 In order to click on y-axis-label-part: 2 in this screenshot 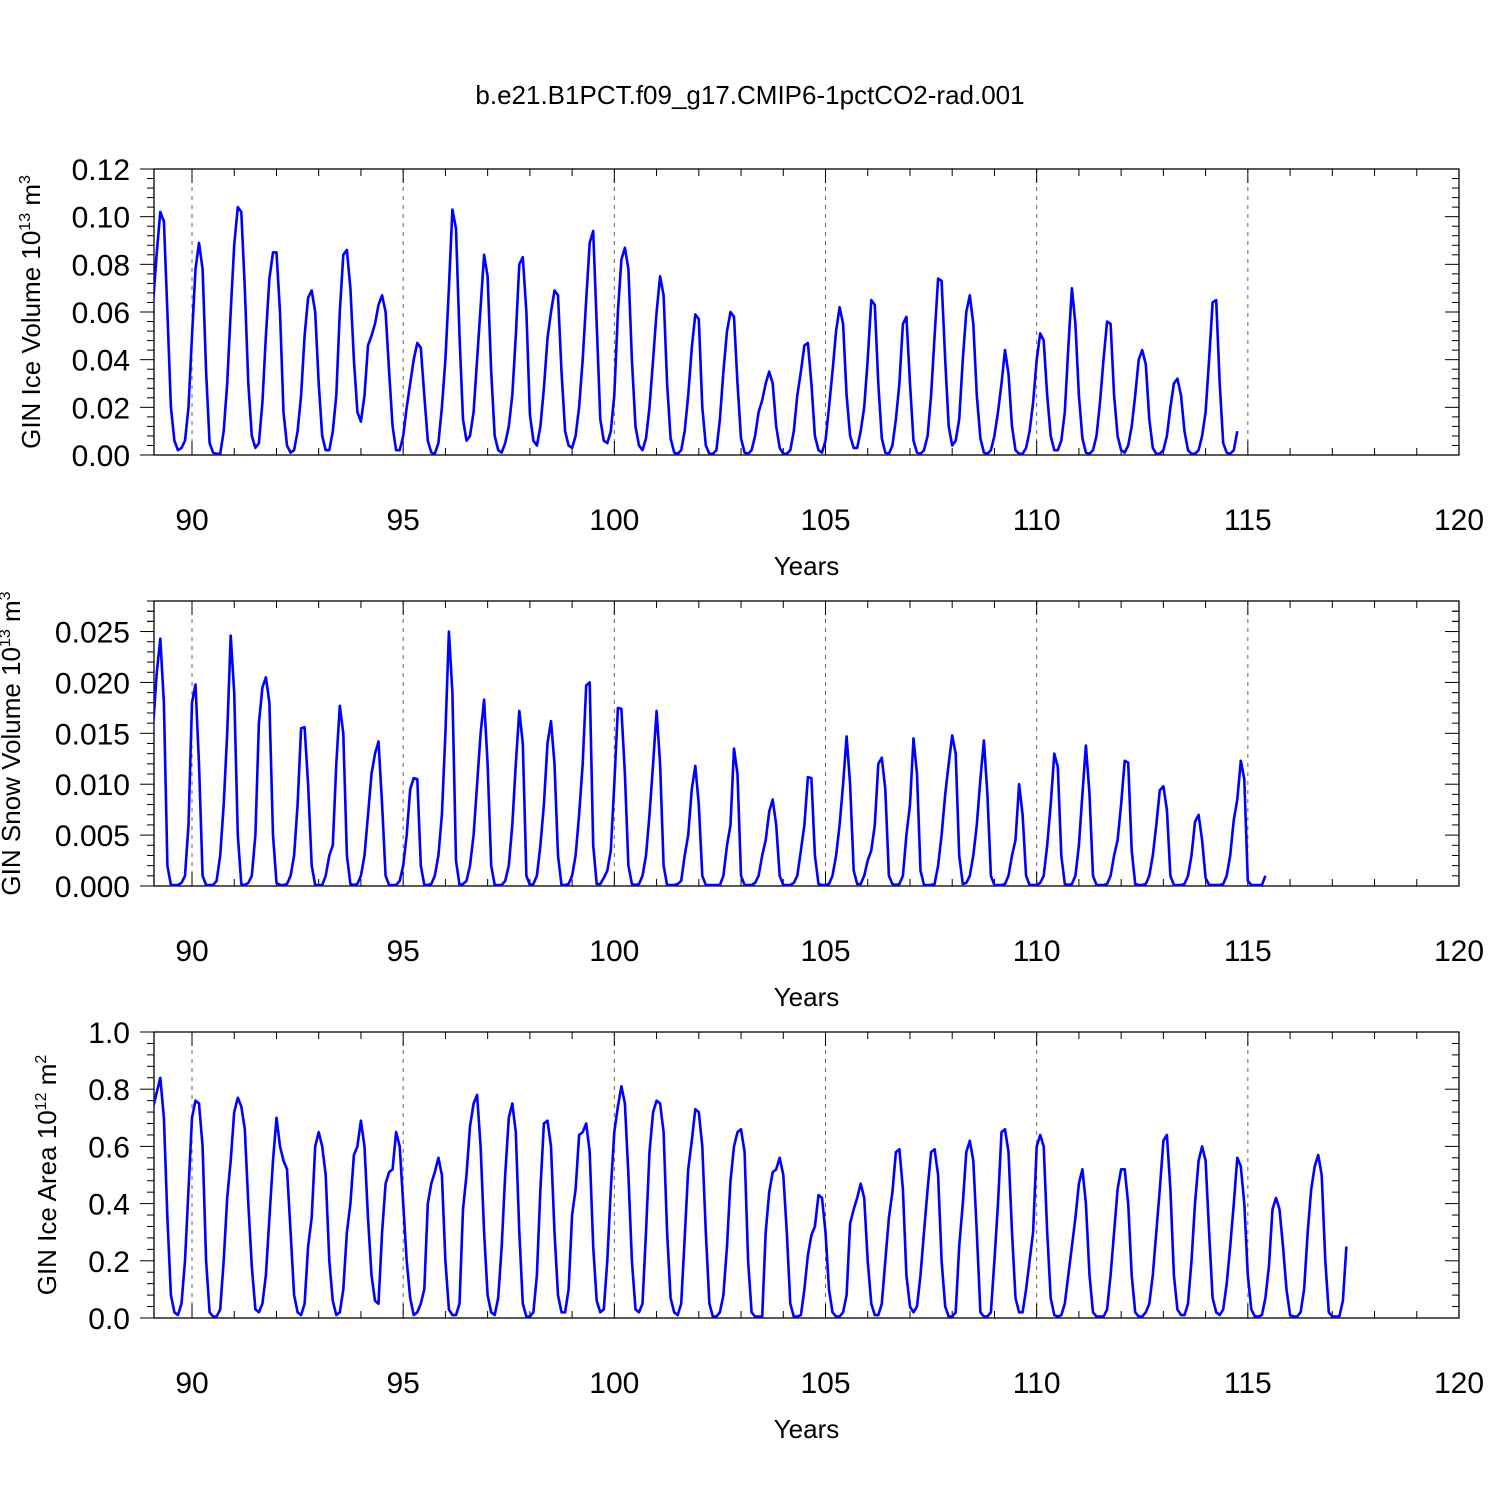, I will do `click(41, 1059)`.